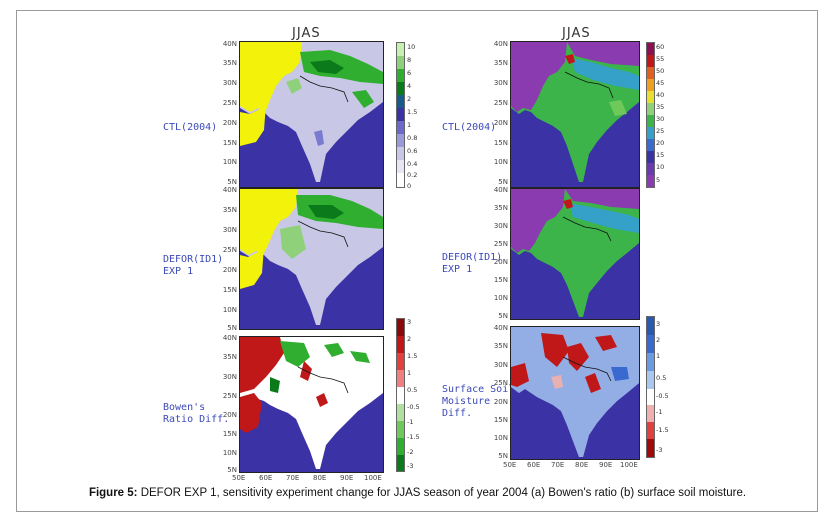  What do you see at coordinates (113, 493) in the screenshot?
I see `figure-caption-number: Figure 5:` at bounding box center [113, 493].